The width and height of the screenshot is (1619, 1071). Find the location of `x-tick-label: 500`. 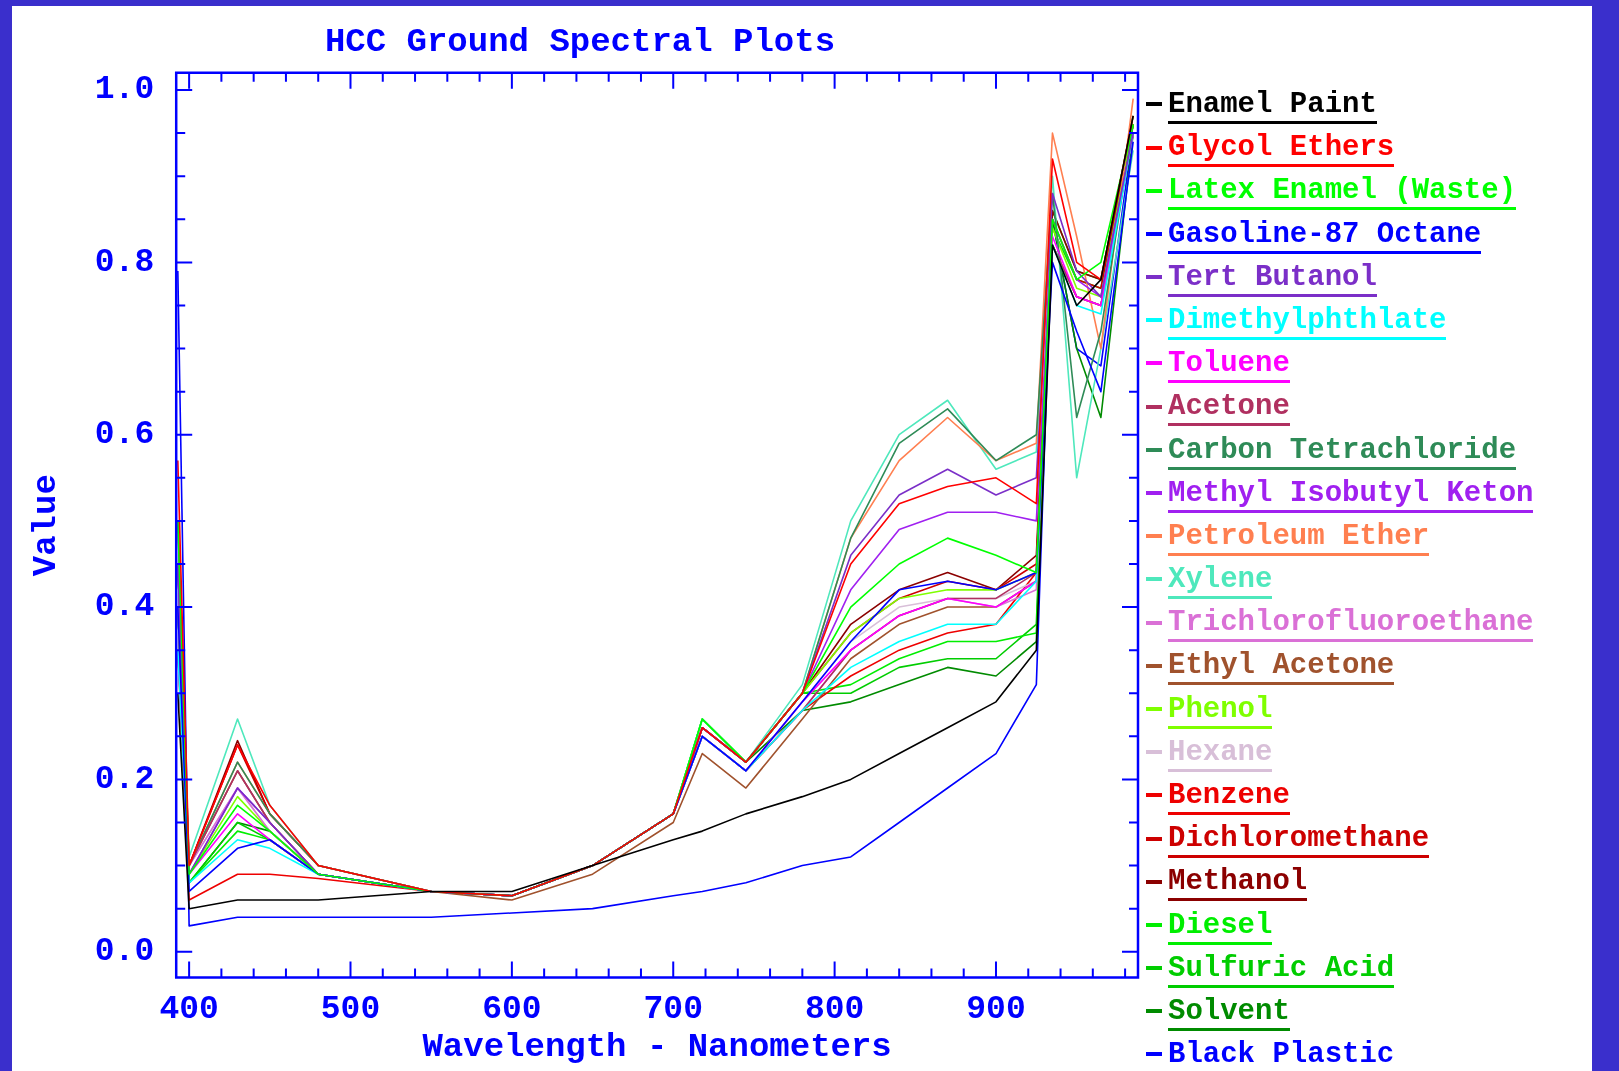

x-tick-label: 500 is located at coordinates (350, 1009).